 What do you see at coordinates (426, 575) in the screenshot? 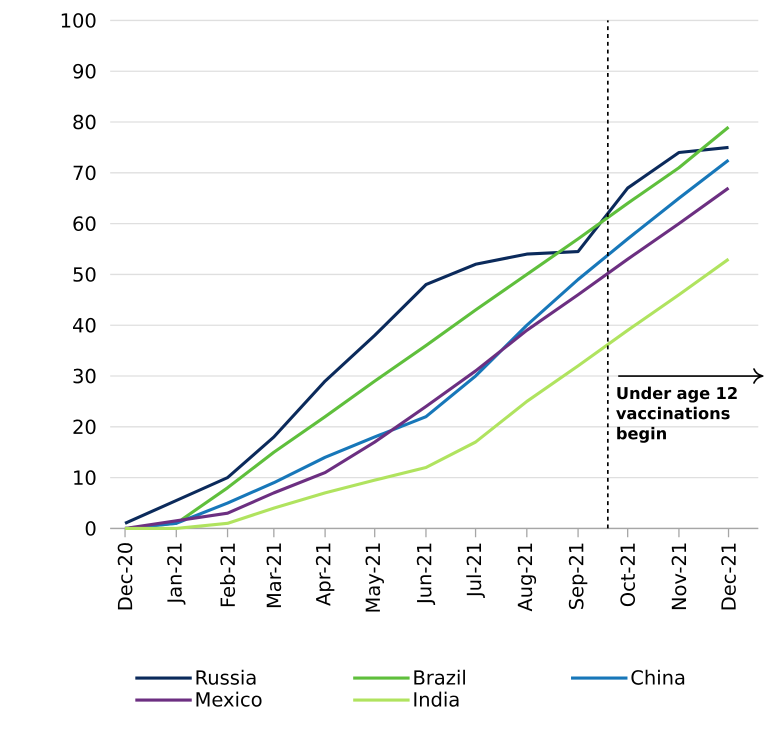
I see `x-tick-label: Jun-21` at bounding box center [426, 575].